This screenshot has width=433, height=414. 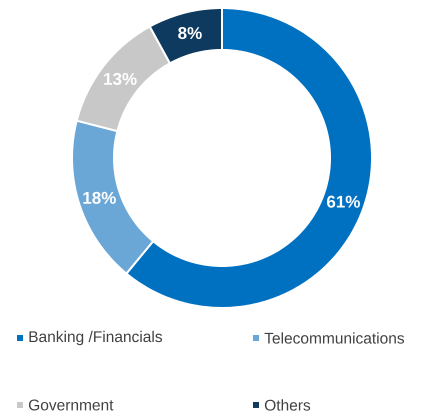 I want to click on data-label: 18%, so click(x=99, y=198).